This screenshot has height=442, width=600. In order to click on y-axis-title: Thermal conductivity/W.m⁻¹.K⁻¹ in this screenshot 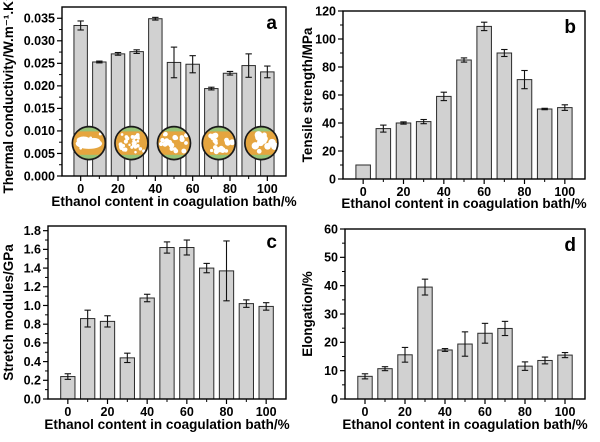, I will do `click(8, 97)`.